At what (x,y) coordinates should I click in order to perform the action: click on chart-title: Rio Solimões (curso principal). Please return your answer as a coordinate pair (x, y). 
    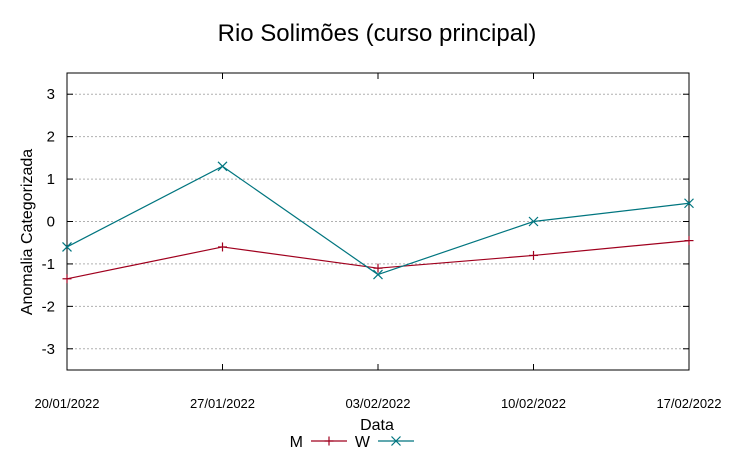
    Looking at the image, I should click on (377, 33).